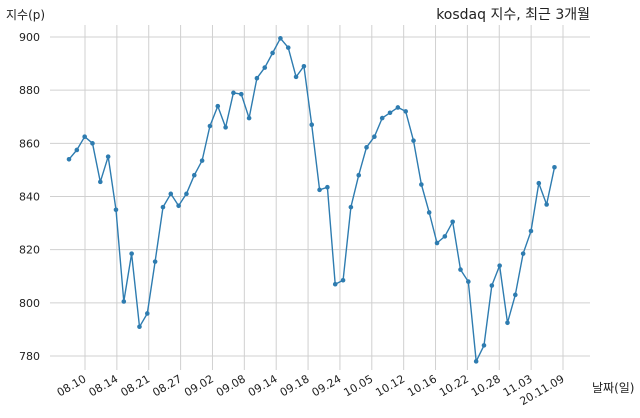 The height and width of the screenshot is (418, 640). What do you see at coordinates (486, 385) in the screenshot?
I see `x-tick-label: 10.28` at bounding box center [486, 385].